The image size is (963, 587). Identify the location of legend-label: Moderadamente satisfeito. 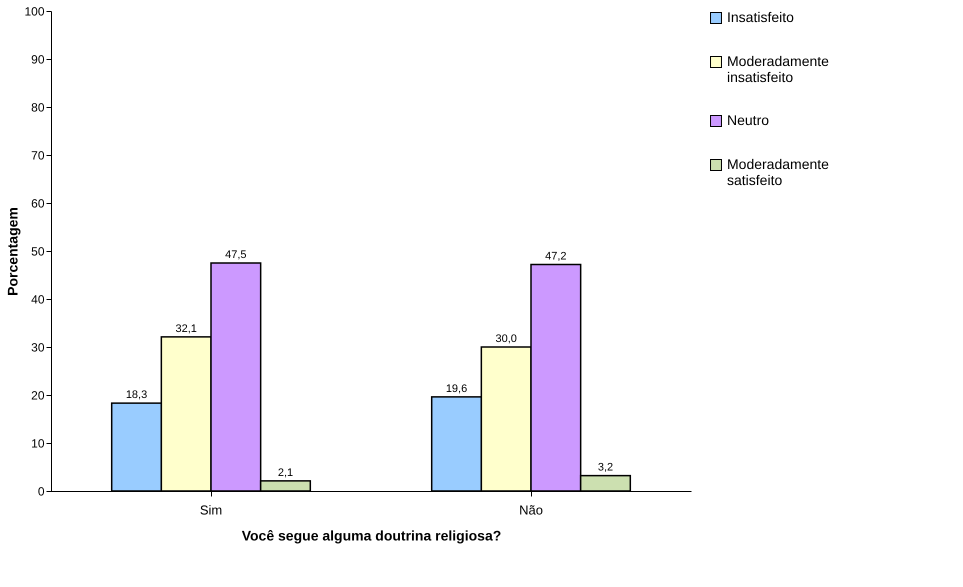
(778, 172).